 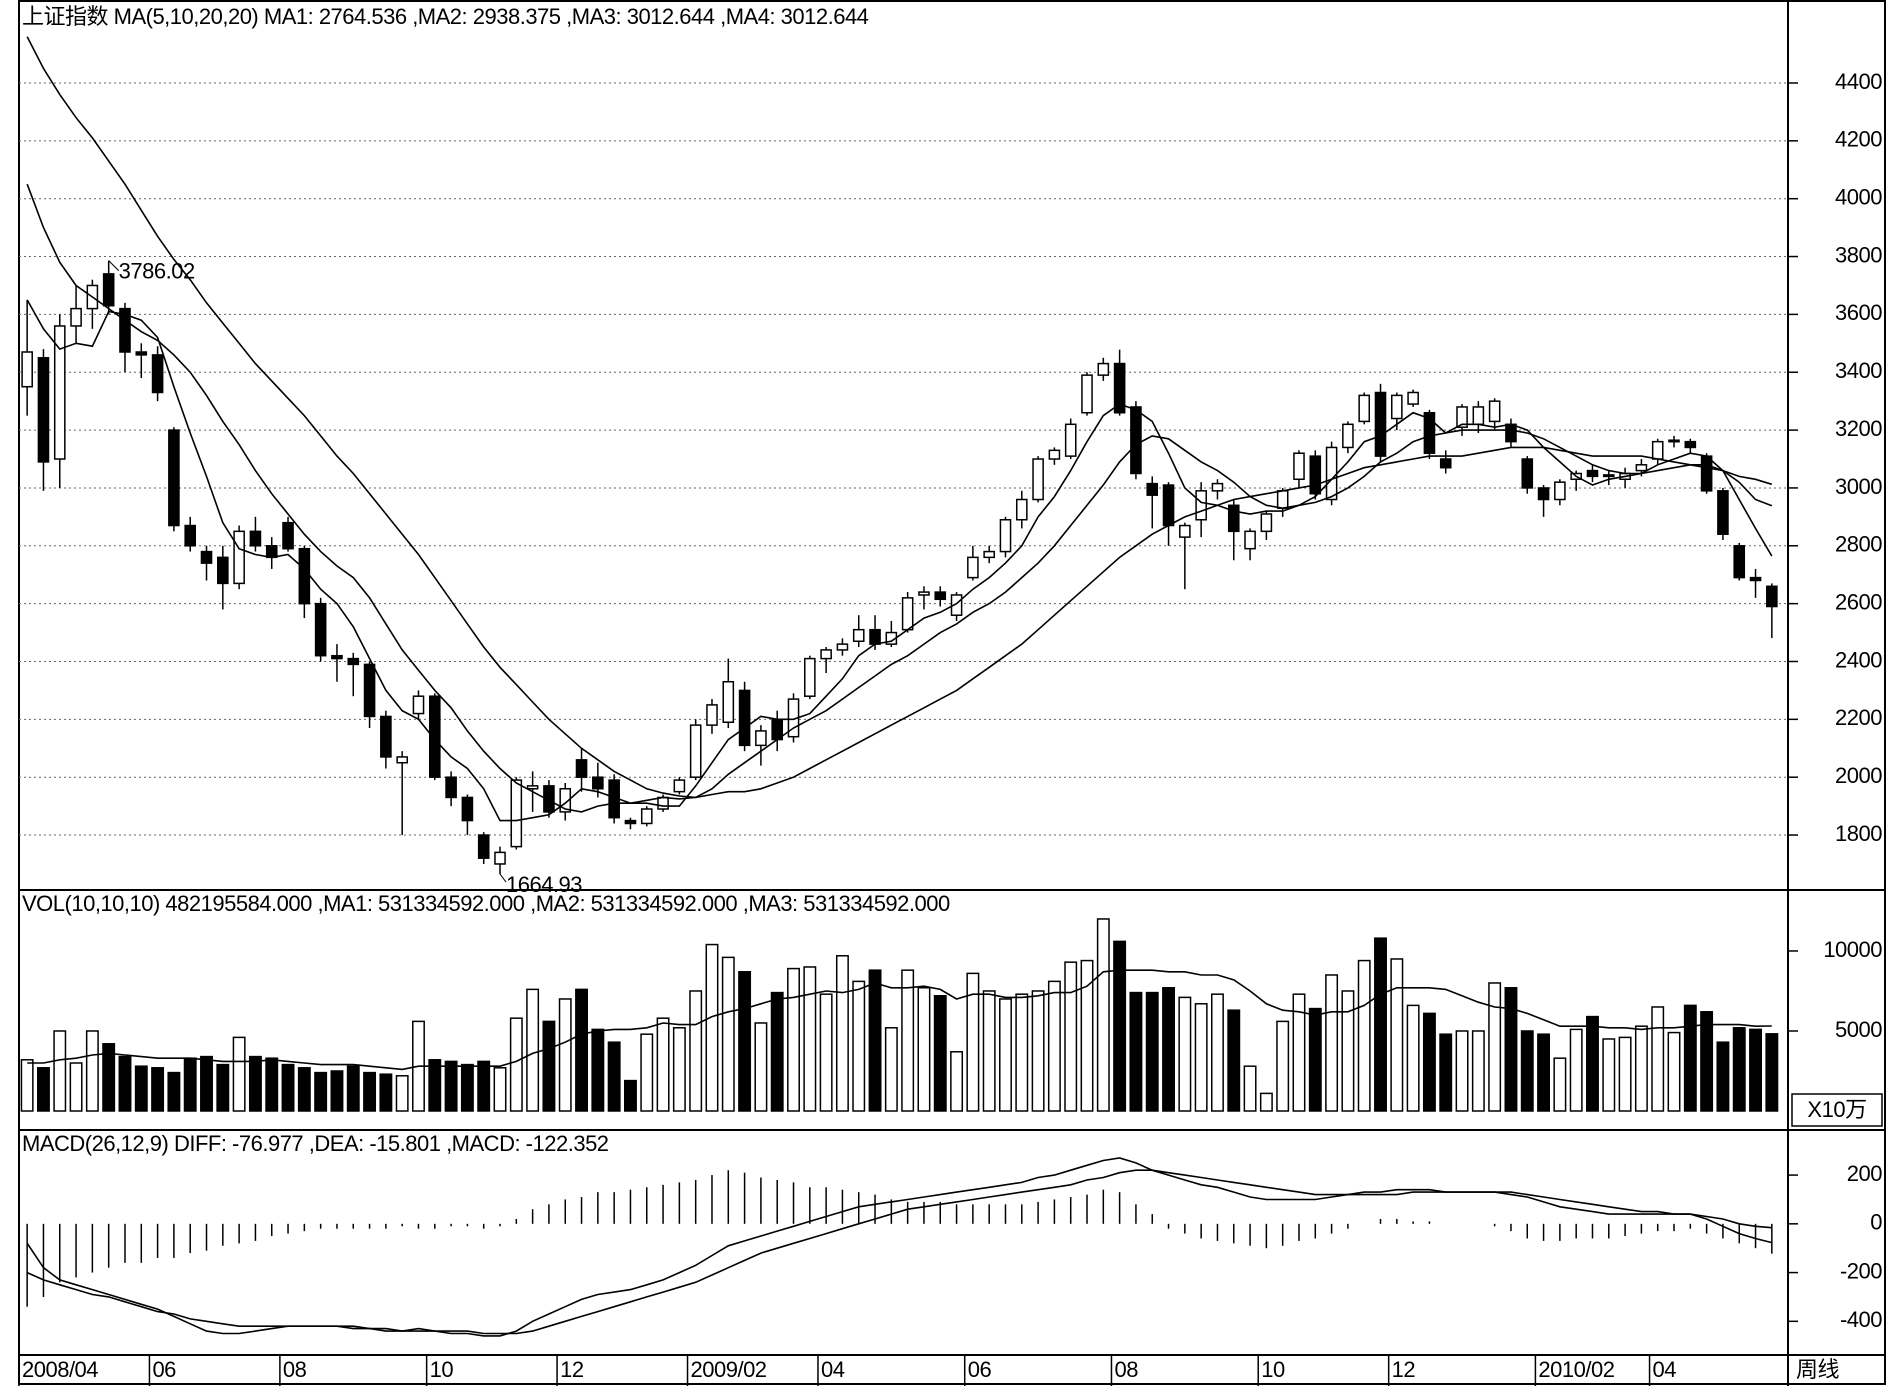 What do you see at coordinates (1858, 370) in the screenshot?
I see `y-tick-label: 3400` at bounding box center [1858, 370].